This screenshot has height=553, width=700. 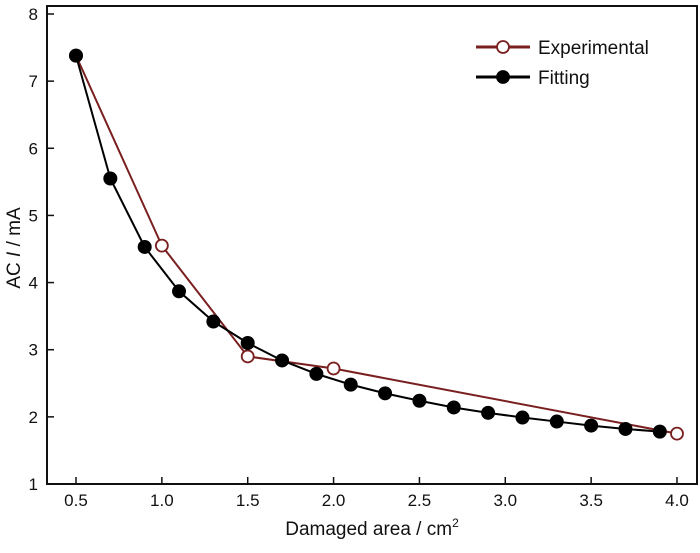 I want to click on y-tick-label: 3, so click(x=33, y=350).